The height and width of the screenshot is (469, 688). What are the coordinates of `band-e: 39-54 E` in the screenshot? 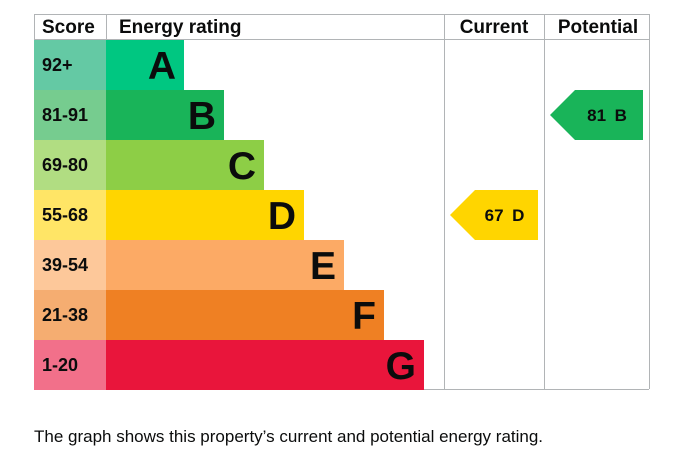 It's located at (189, 265).